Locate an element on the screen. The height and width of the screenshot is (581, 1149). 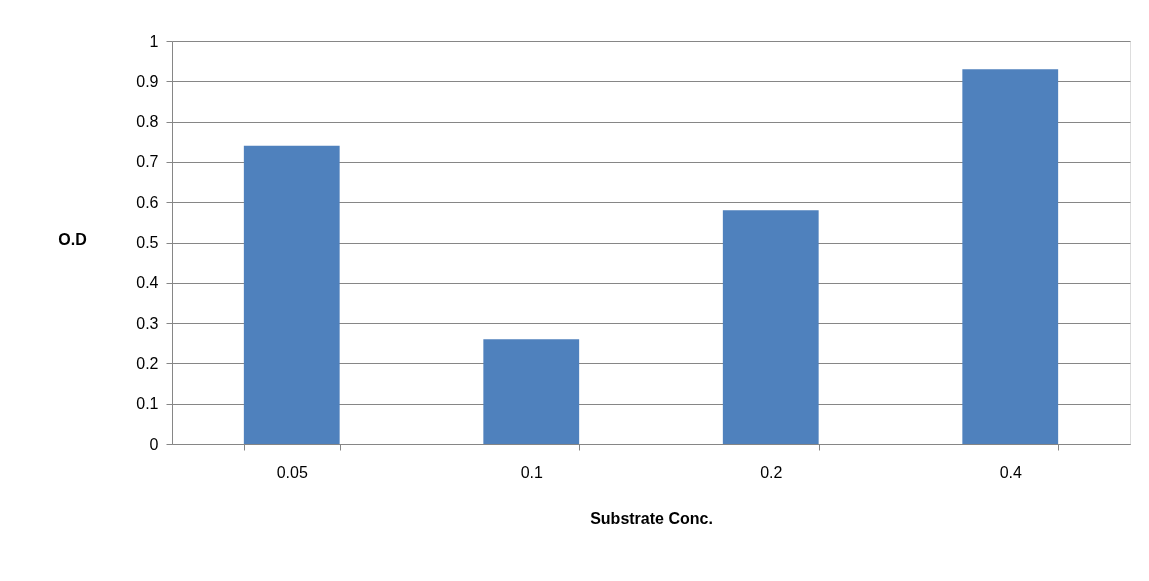
x-tick-label: 0.05 is located at coordinates (292, 472).